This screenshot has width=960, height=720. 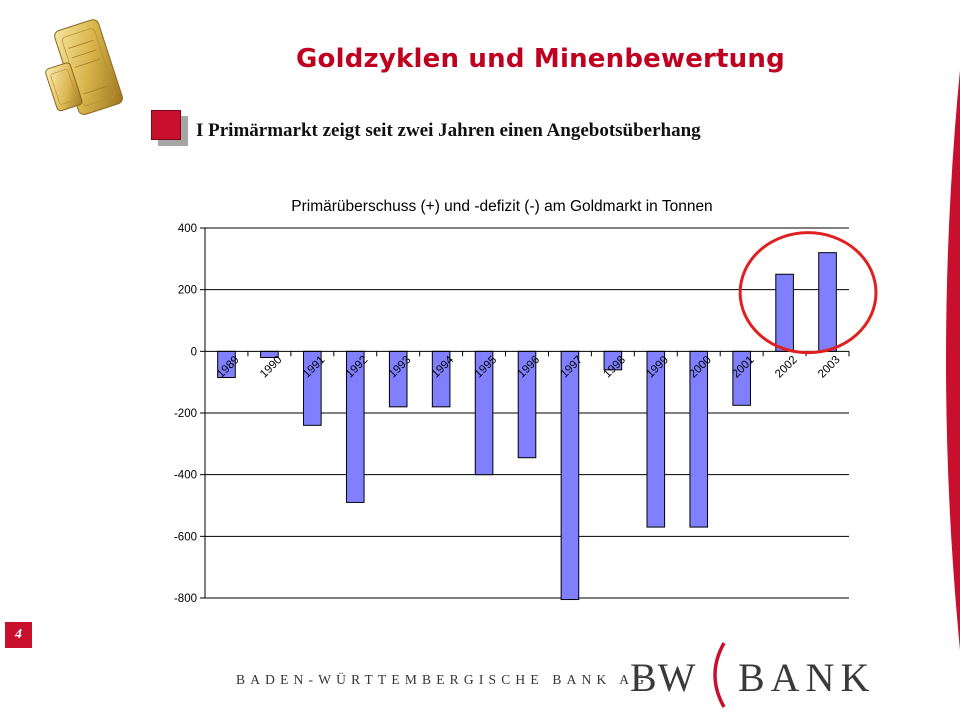 What do you see at coordinates (829, 367) in the screenshot?
I see `x-tick-label: 2003` at bounding box center [829, 367].